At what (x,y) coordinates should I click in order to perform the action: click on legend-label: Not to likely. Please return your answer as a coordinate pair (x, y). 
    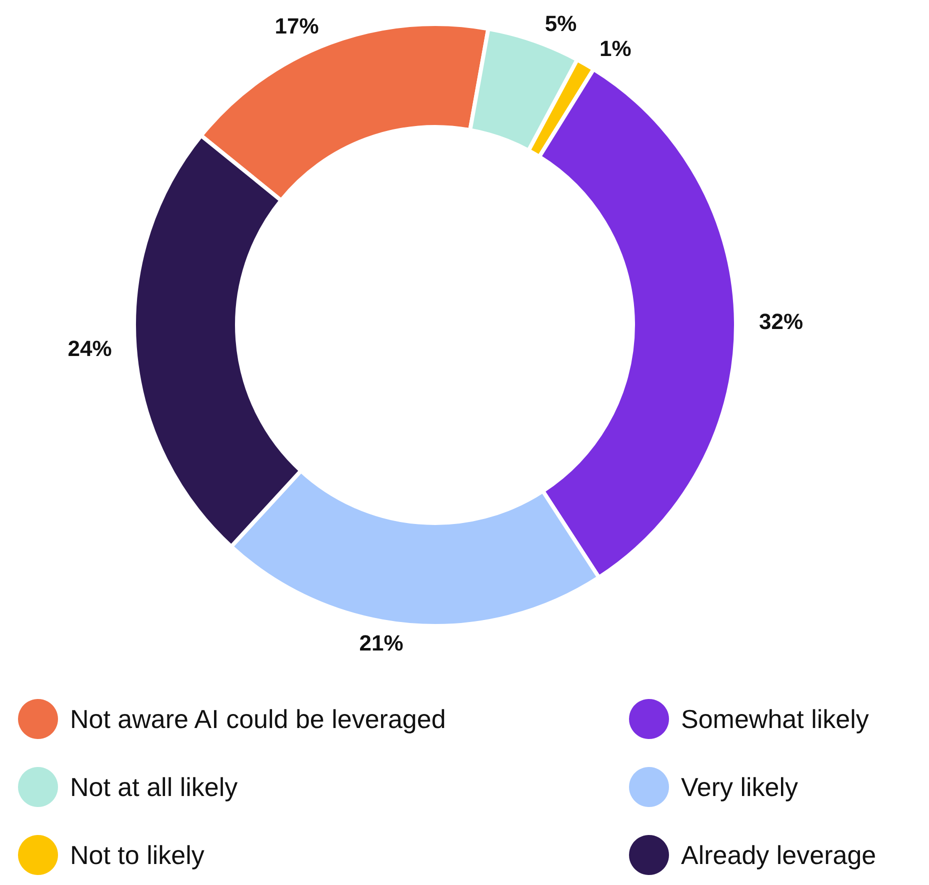
    Looking at the image, I should click on (137, 855).